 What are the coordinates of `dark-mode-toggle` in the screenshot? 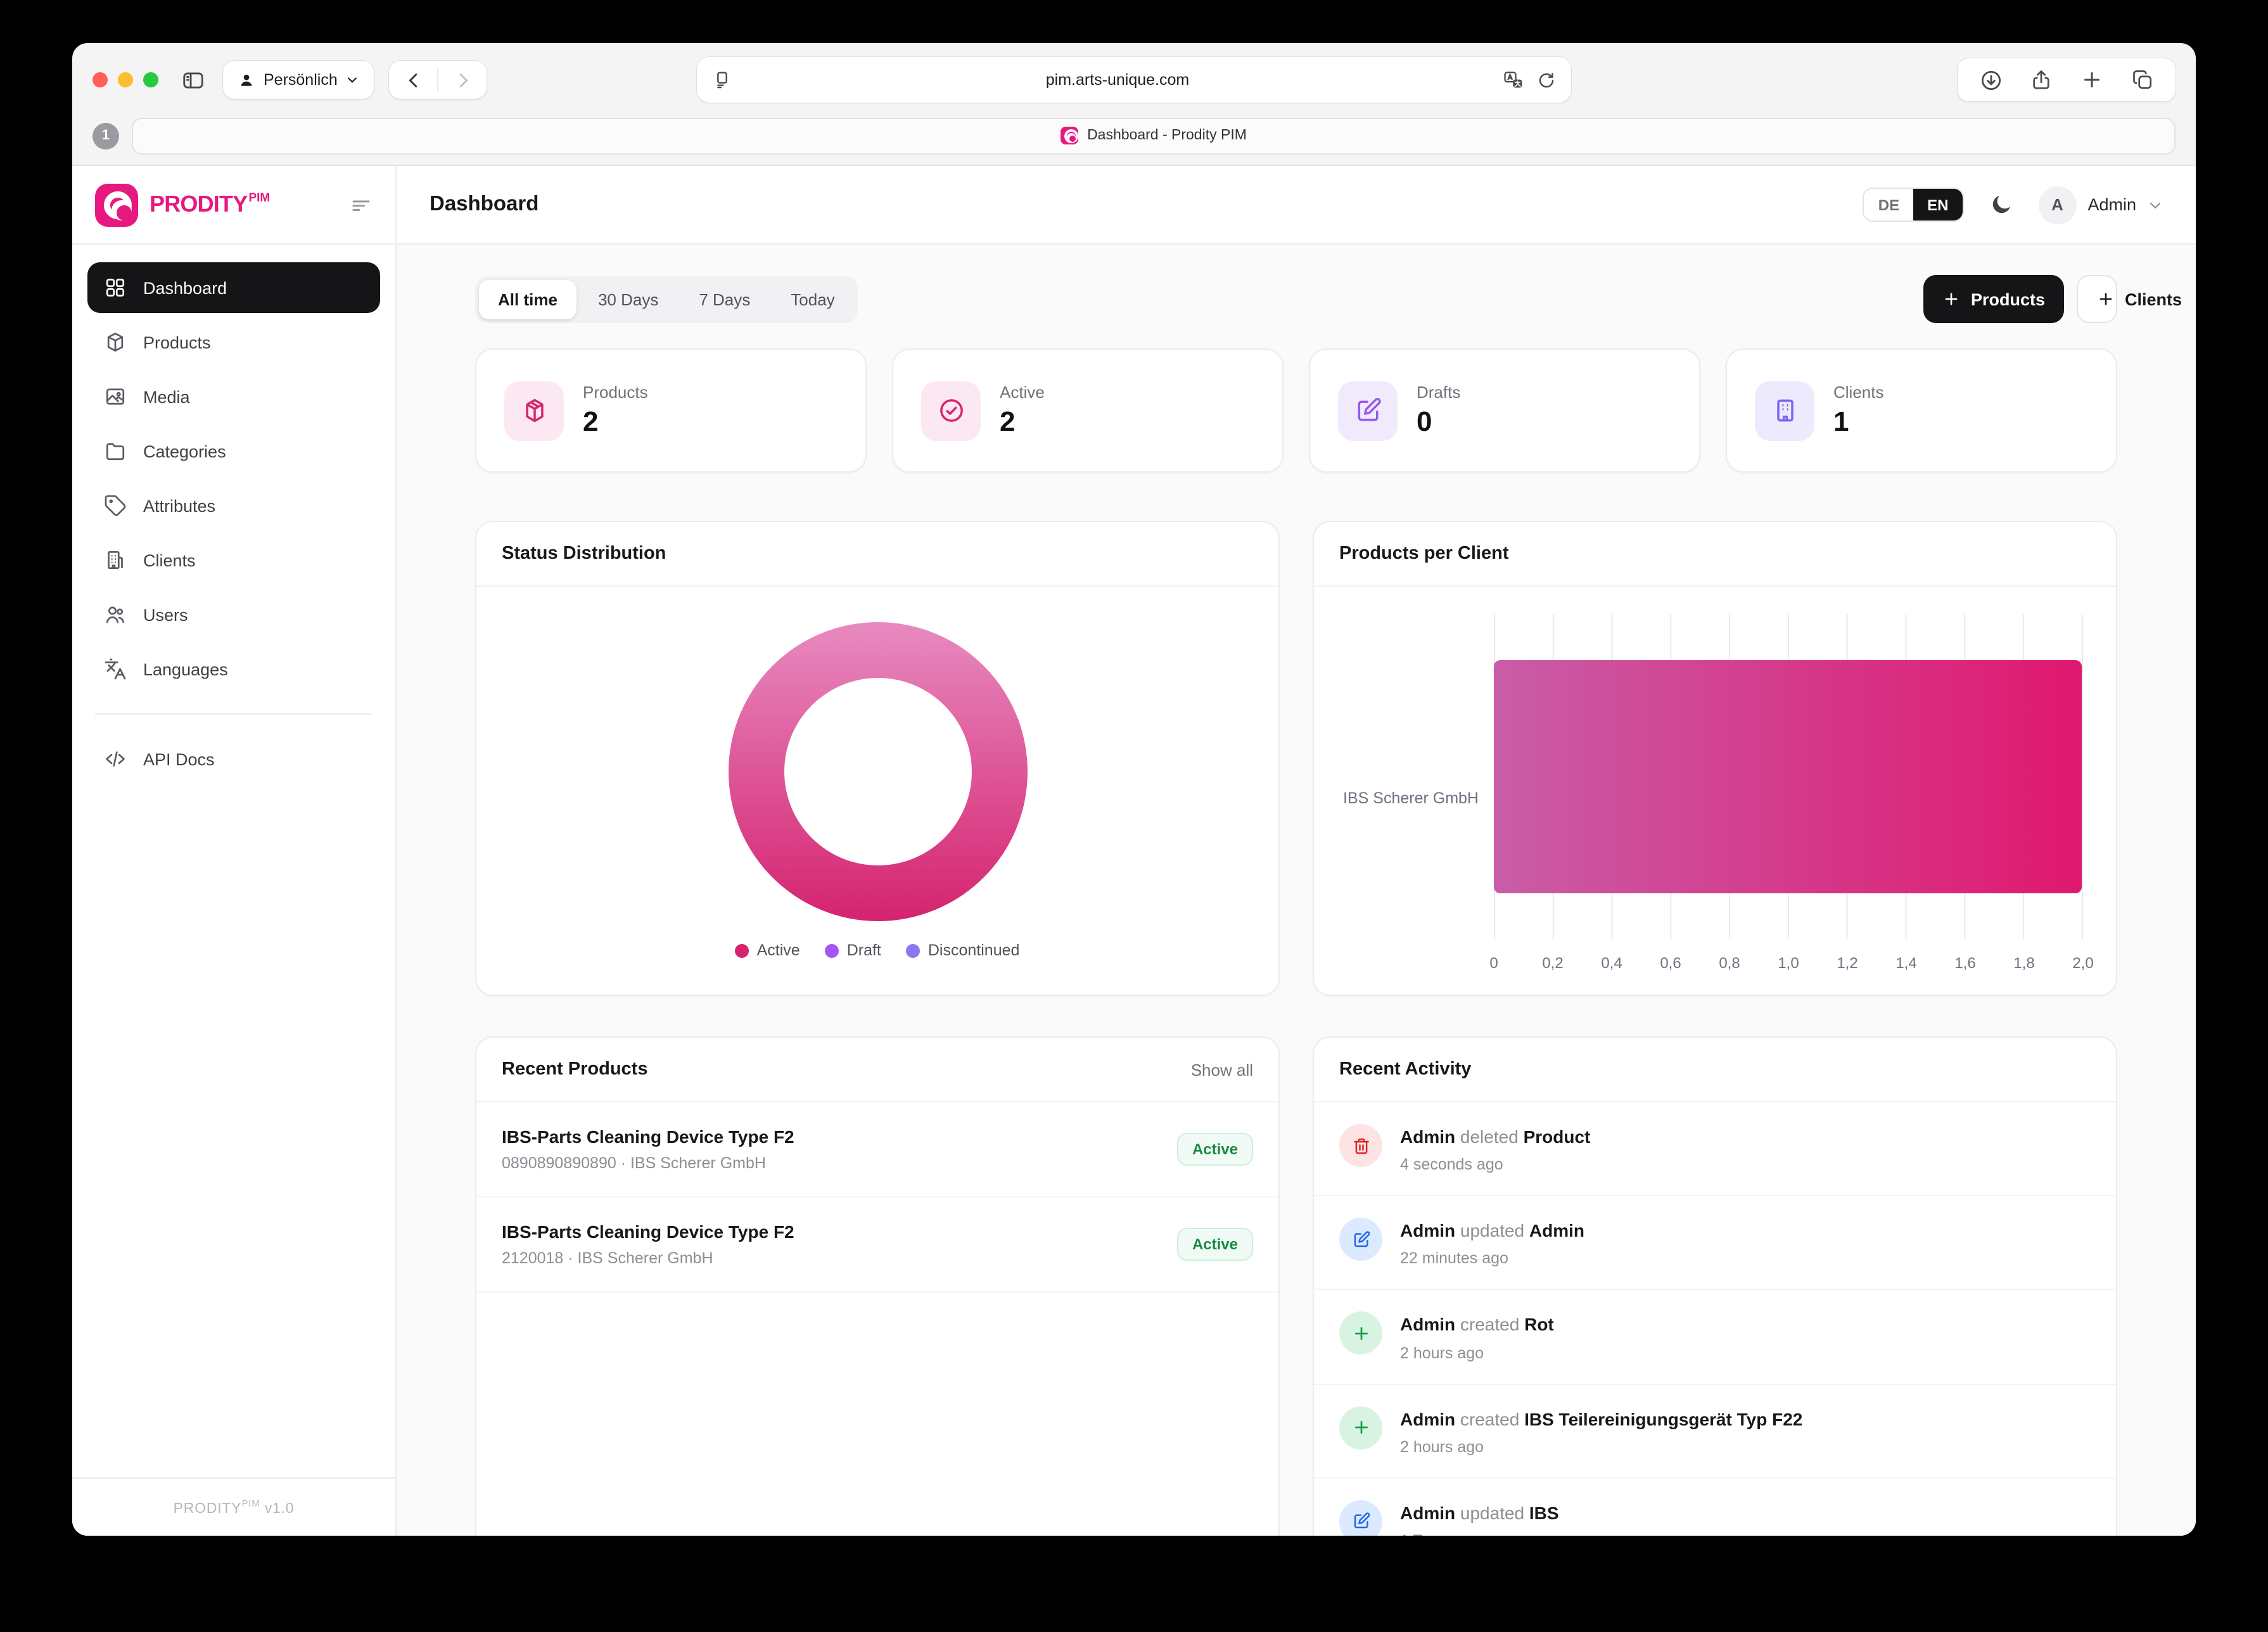 It's located at (2001, 205).